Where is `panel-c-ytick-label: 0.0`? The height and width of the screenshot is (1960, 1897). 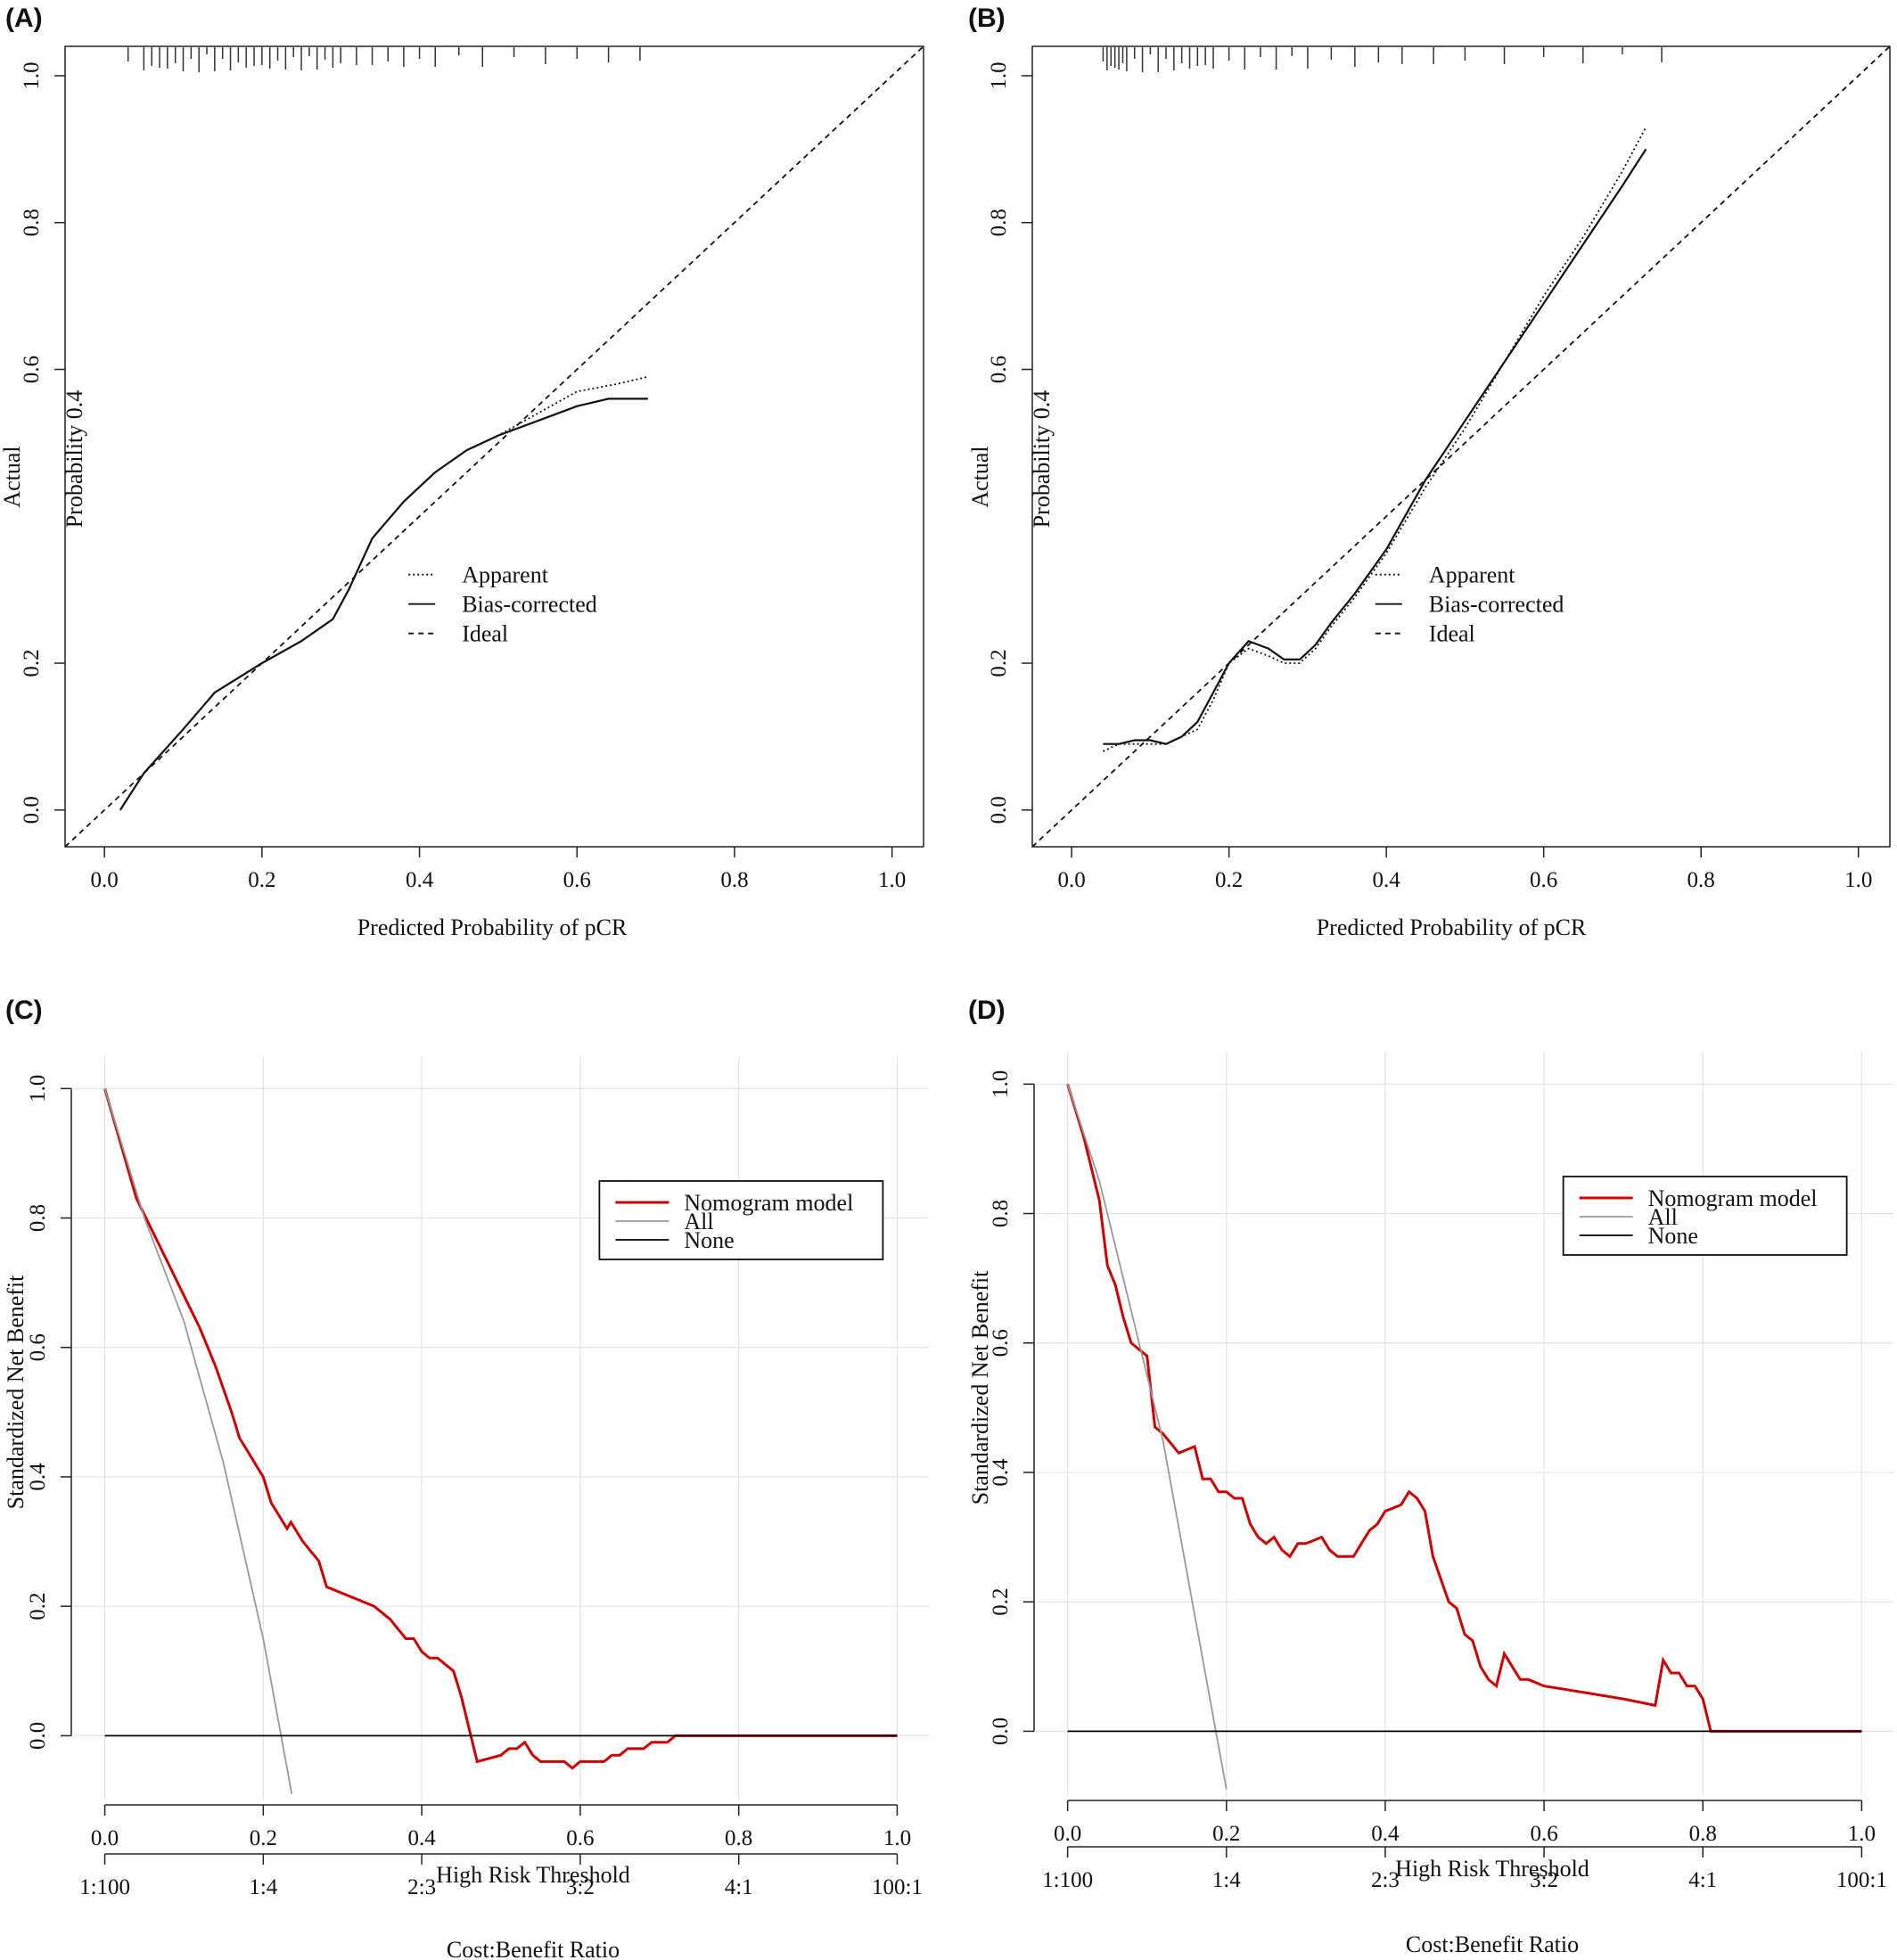
panel-c-ytick-label: 0.0 is located at coordinates (38, 1736).